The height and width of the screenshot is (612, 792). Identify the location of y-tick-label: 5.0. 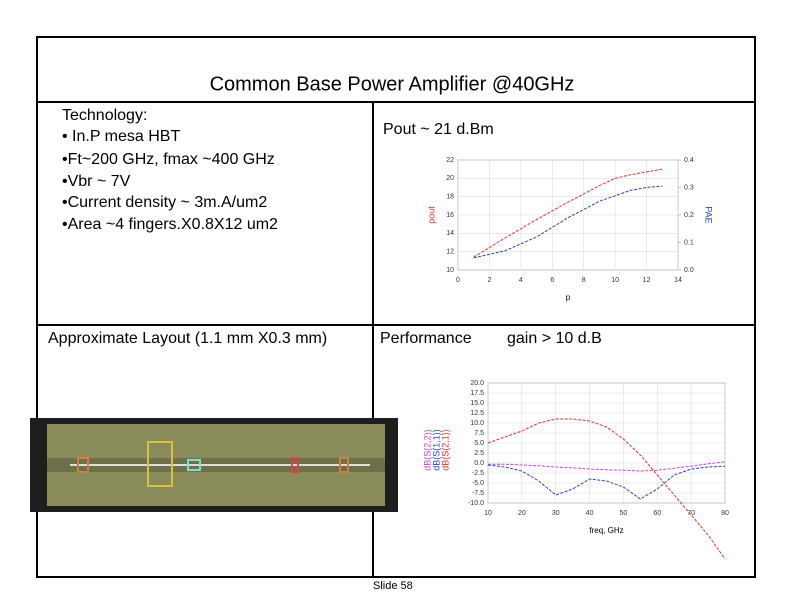
(479, 443).